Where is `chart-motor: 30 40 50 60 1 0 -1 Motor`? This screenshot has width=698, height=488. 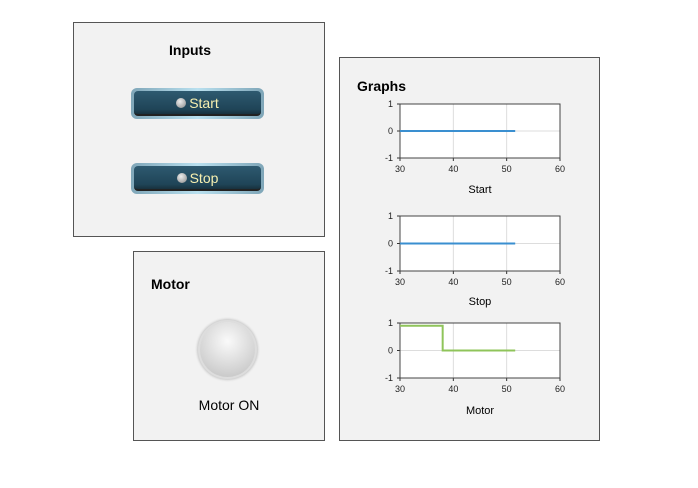 chart-motor: 30 40 50 60 1 0 -1 Motor is located at coordinates (465, 367).